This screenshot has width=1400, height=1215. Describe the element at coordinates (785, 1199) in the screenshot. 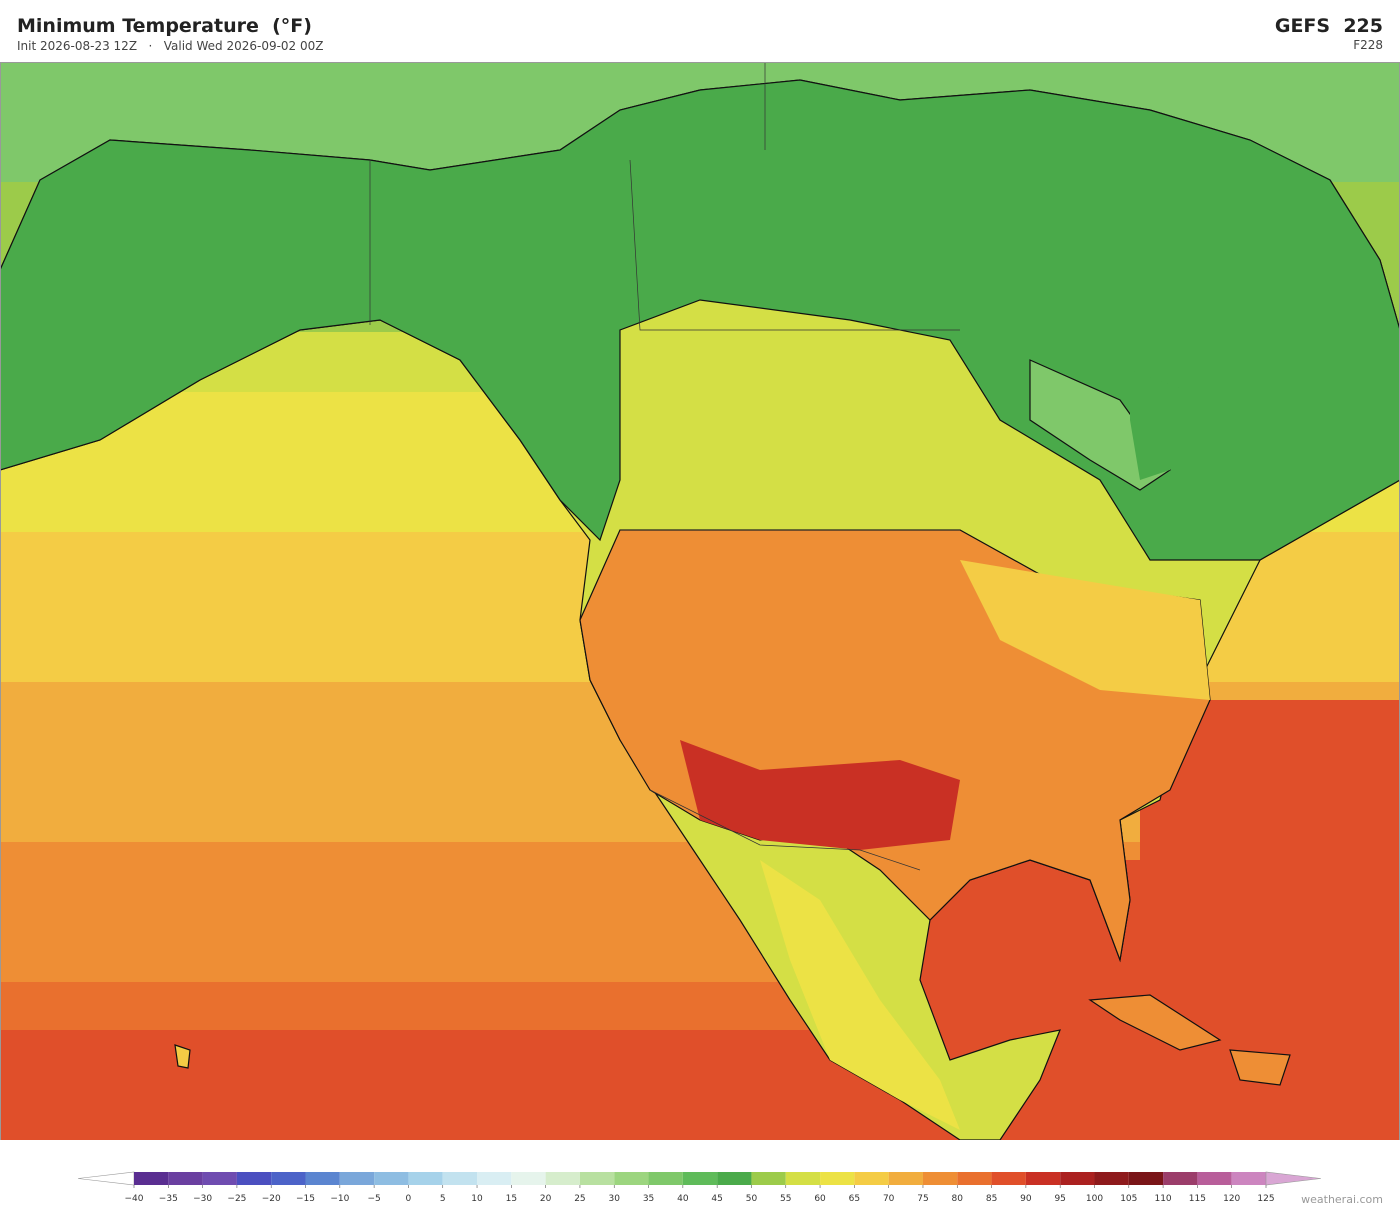

I see `colorbar-tick-label: 55` at that location.